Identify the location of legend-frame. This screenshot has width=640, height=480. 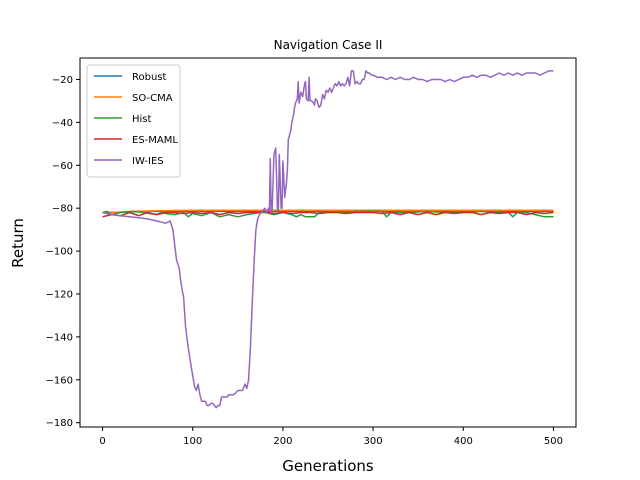
(133, 121).